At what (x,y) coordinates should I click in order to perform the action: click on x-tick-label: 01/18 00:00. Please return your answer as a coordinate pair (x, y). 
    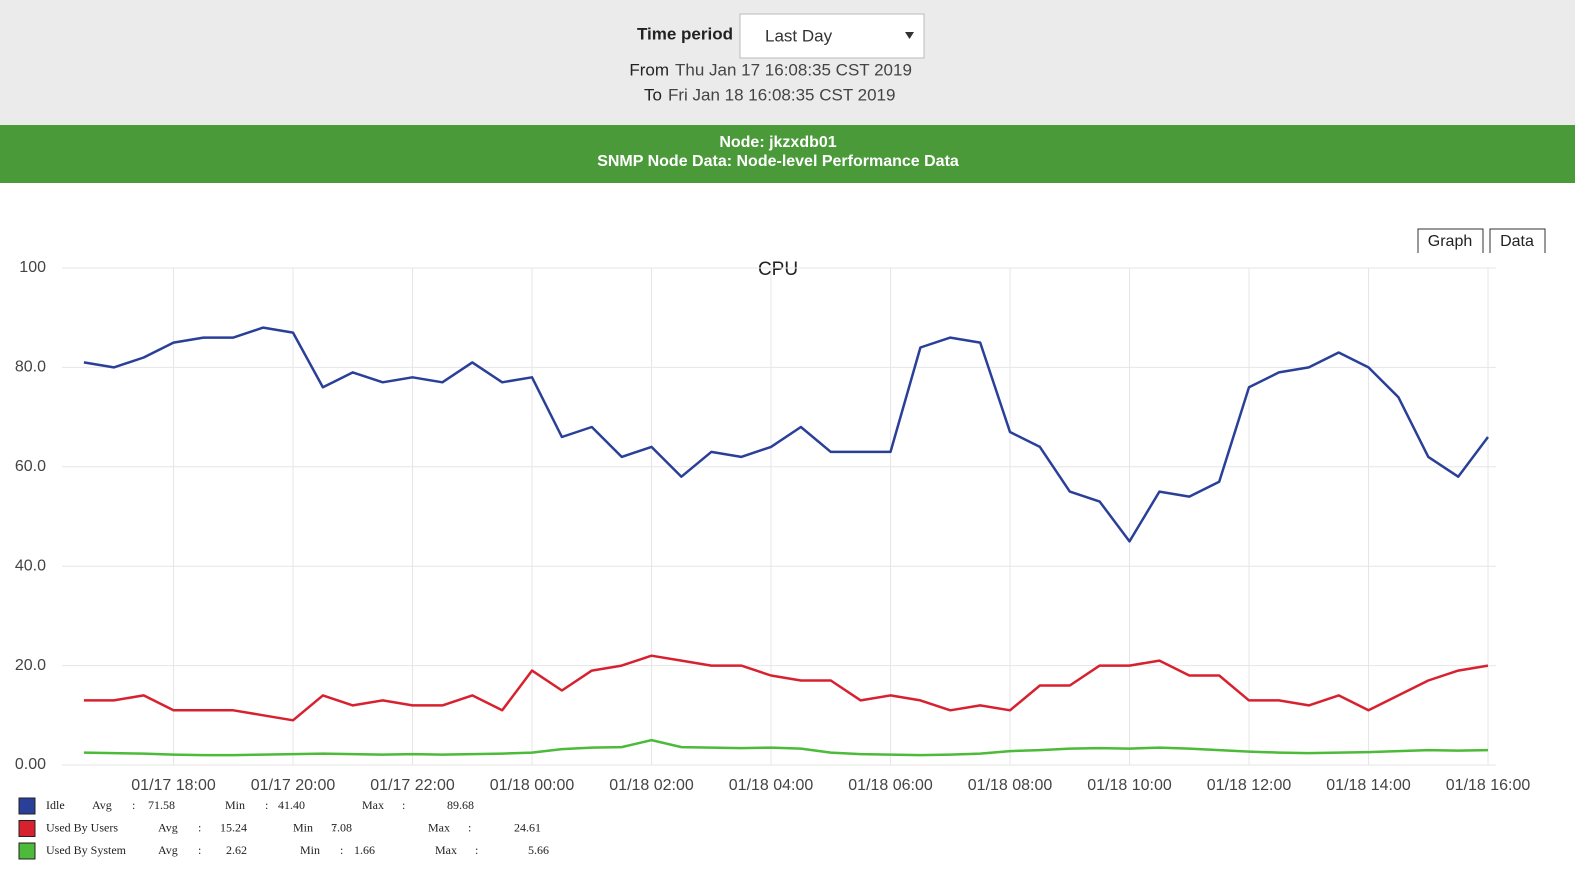
    Looking at the image, I should click on (532, 785).